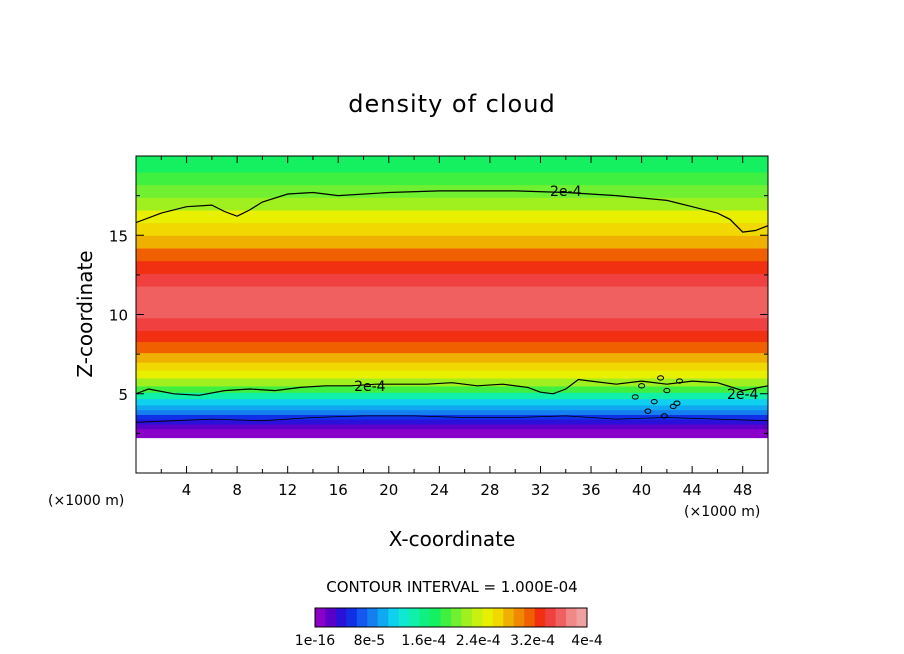 The image size is (904, 654). Describe the element at coordinates (692, 490) in the screenshot. I see `x-tick-label: 44` at that location.